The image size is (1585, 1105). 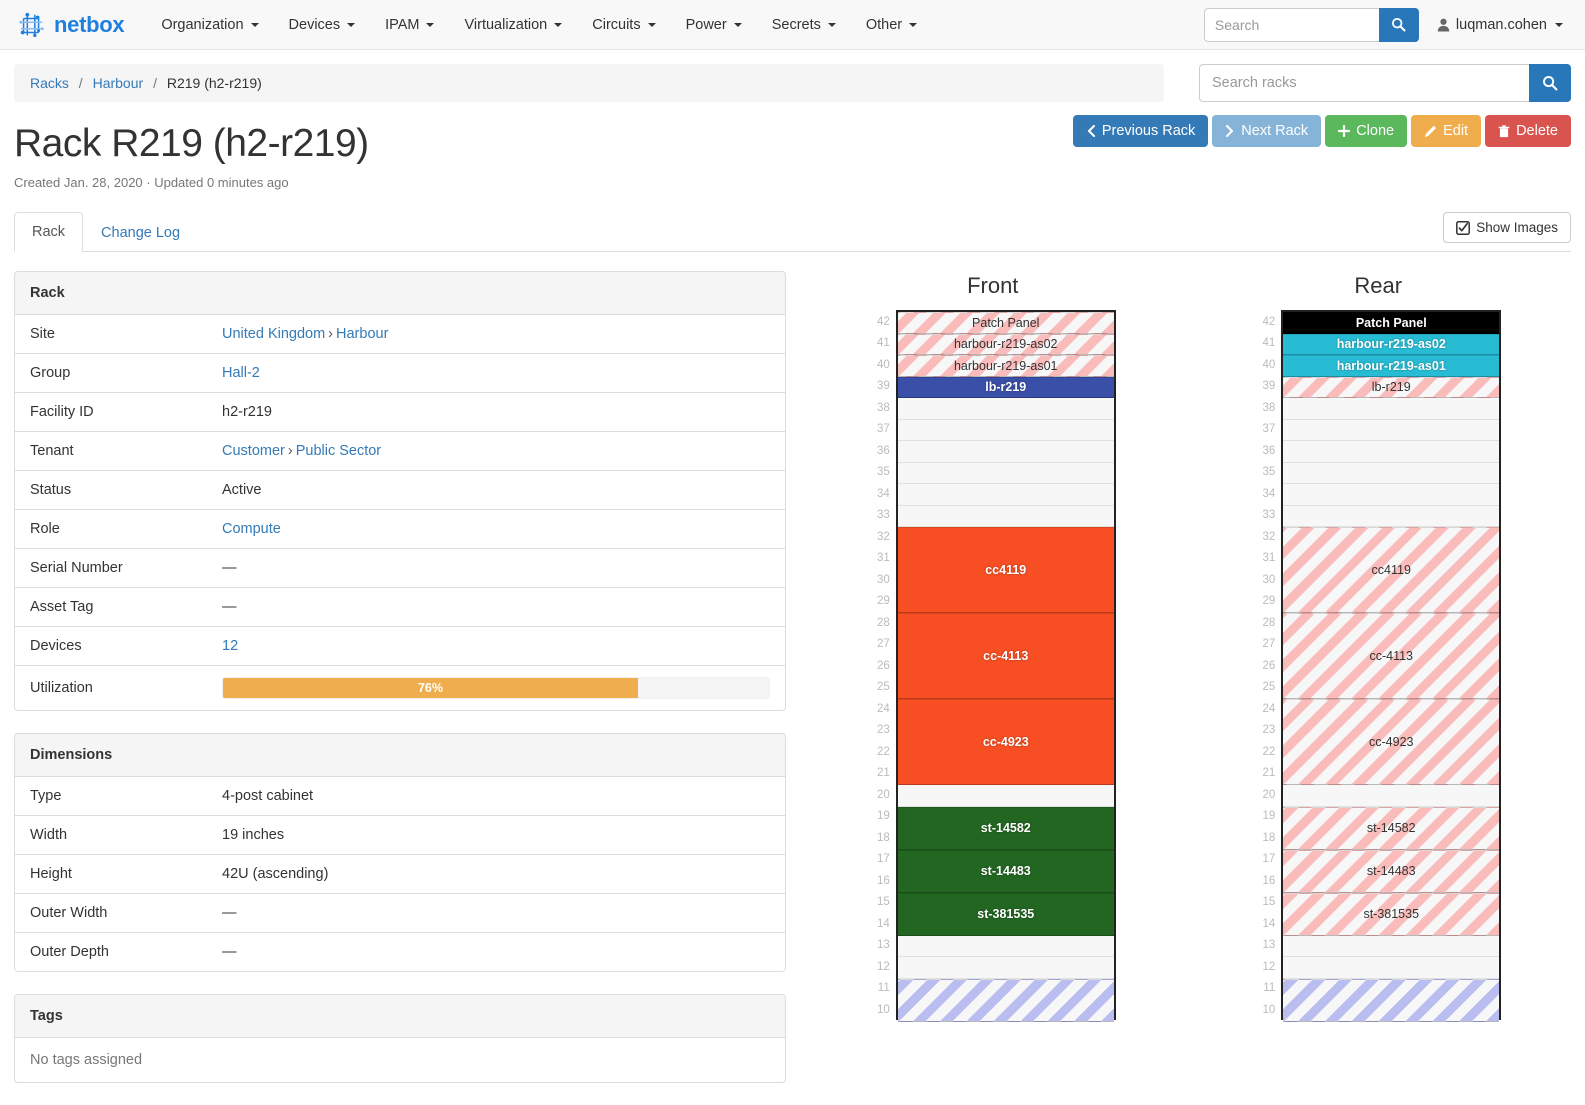 I want to click on utilization-progress: 76%, so click(x=496, y=688).